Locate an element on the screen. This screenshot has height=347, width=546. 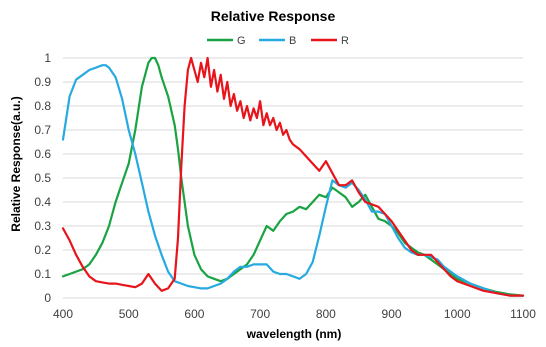
legend-label: B is located at coordinates (292, 41).